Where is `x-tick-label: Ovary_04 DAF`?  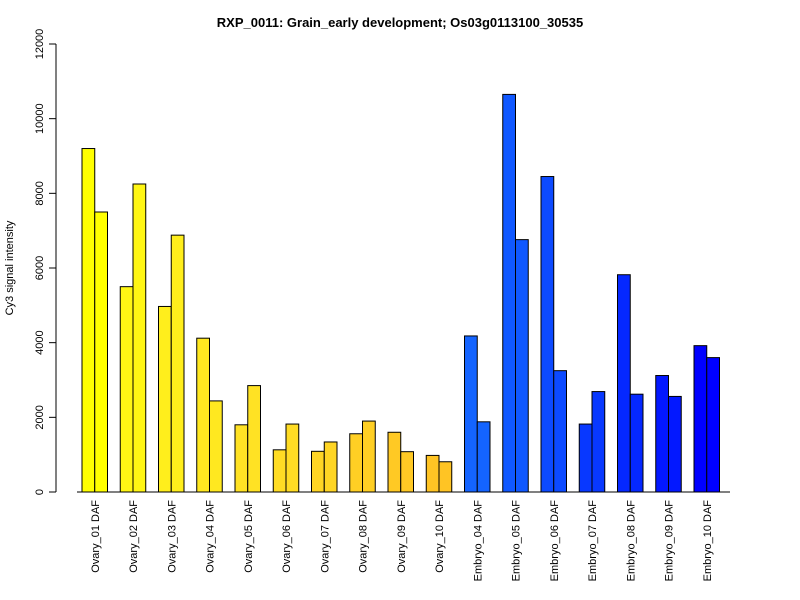
x-tick-label: Ovary_04 DAF is located at coordinates (211, 536).